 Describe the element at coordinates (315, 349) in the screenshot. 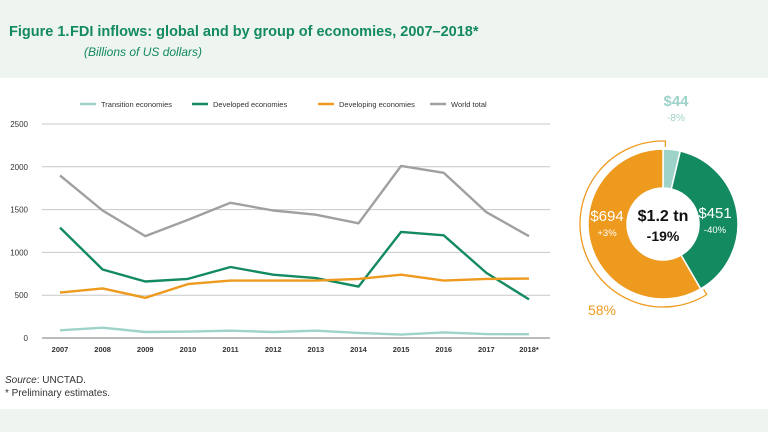

I see `x-tick-label: 2013` at that location.